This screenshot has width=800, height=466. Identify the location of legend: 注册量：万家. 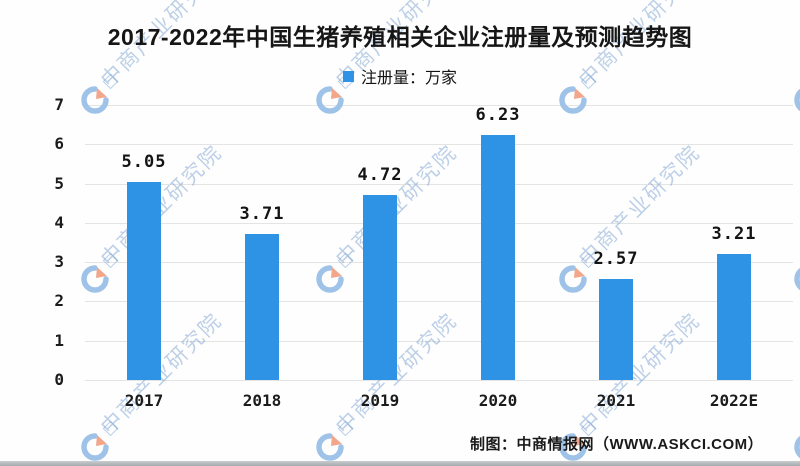
(400, 76).